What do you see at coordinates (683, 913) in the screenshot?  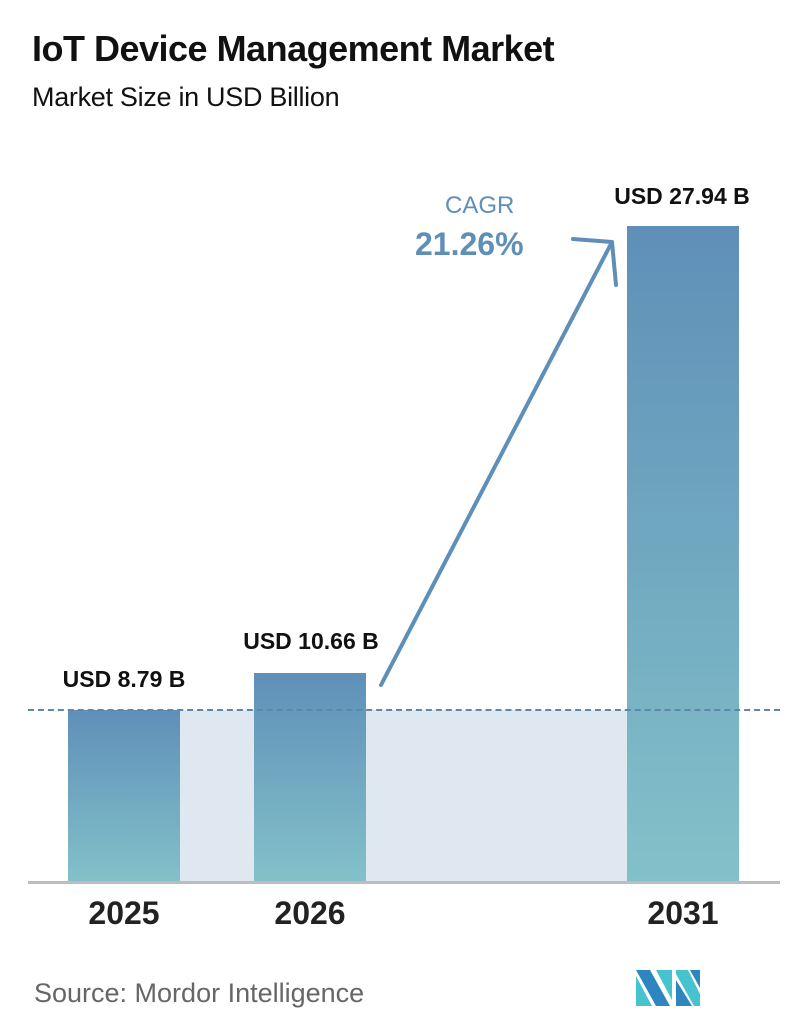 I see `x-label-2031: 2031` at bounding box center [683, 913].